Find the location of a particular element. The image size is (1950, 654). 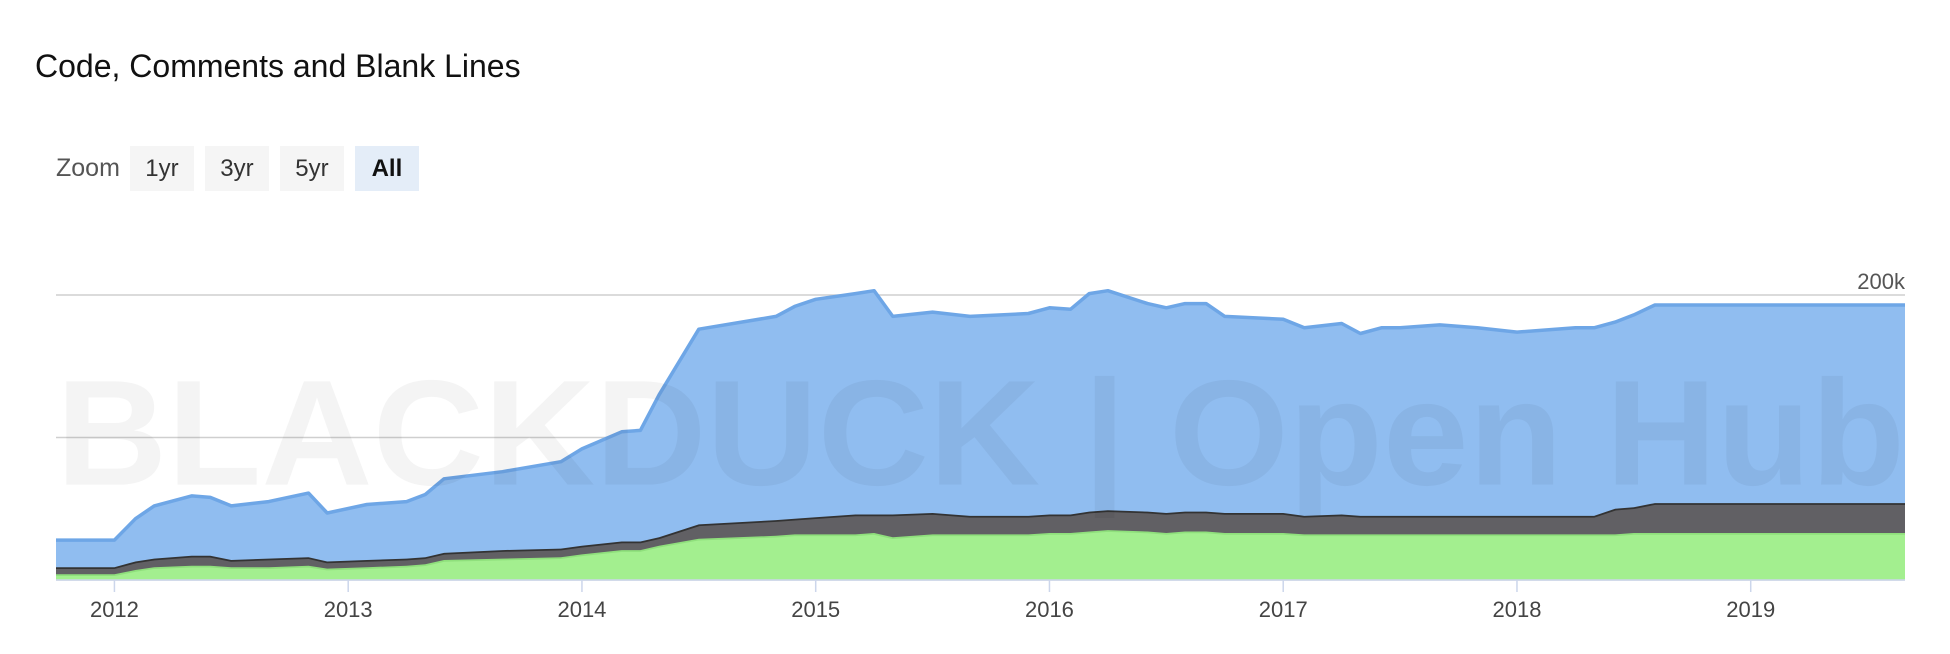

x-tick-label: 2019 is located at coordinates (1750, 609).